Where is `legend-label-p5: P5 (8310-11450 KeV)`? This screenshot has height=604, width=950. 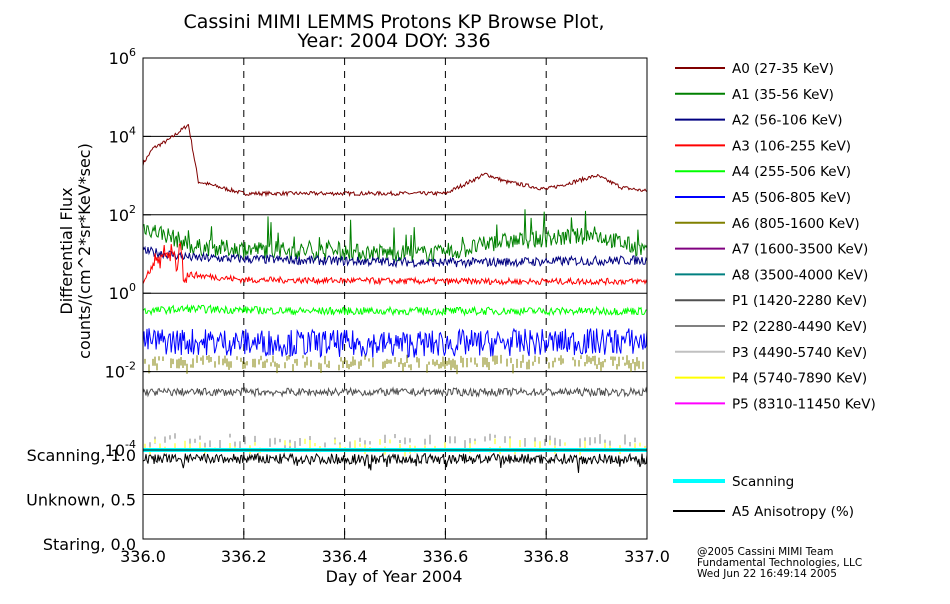
legend-label-p5: P5 (8310-11450 KeV) is located at coordinates (804, 404).